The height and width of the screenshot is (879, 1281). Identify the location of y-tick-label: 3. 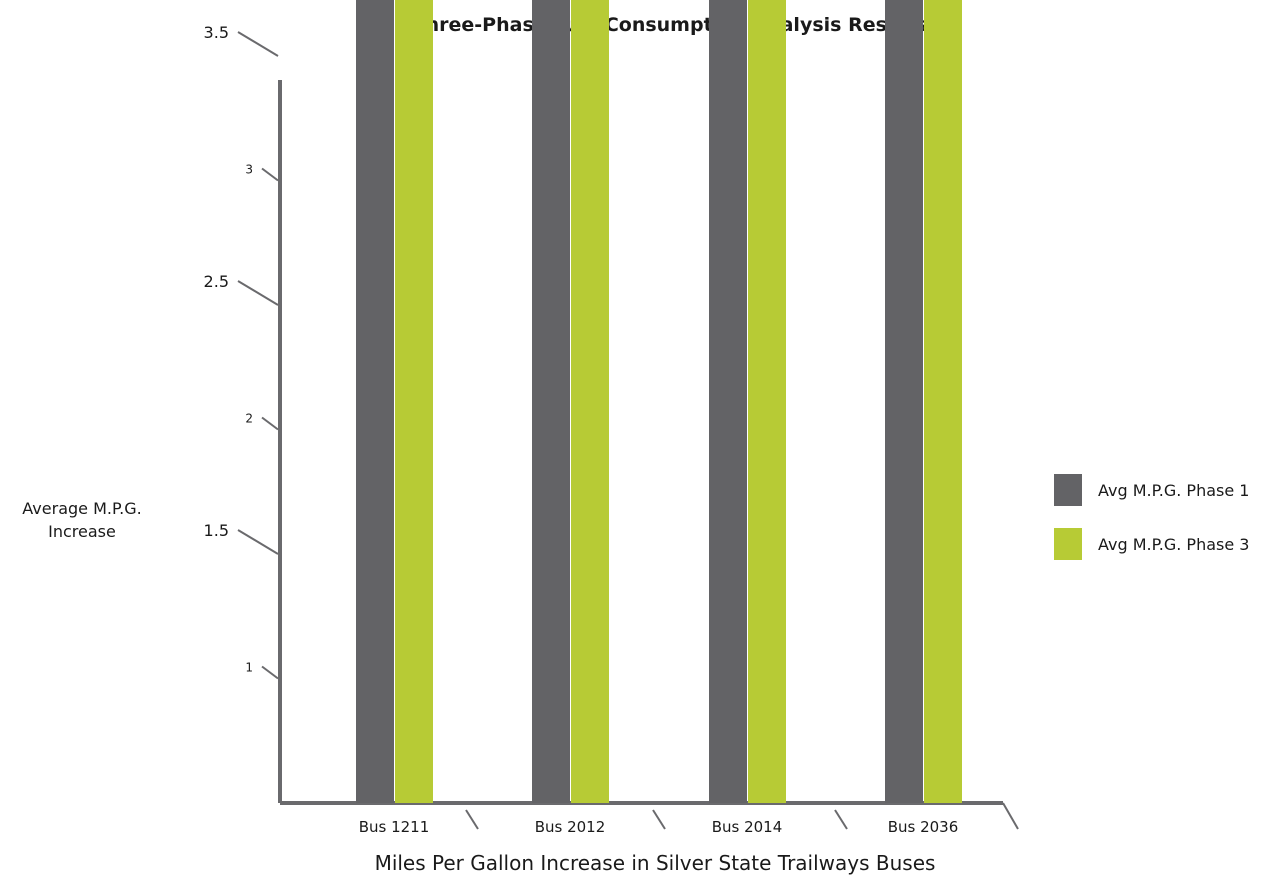
(249, 170).